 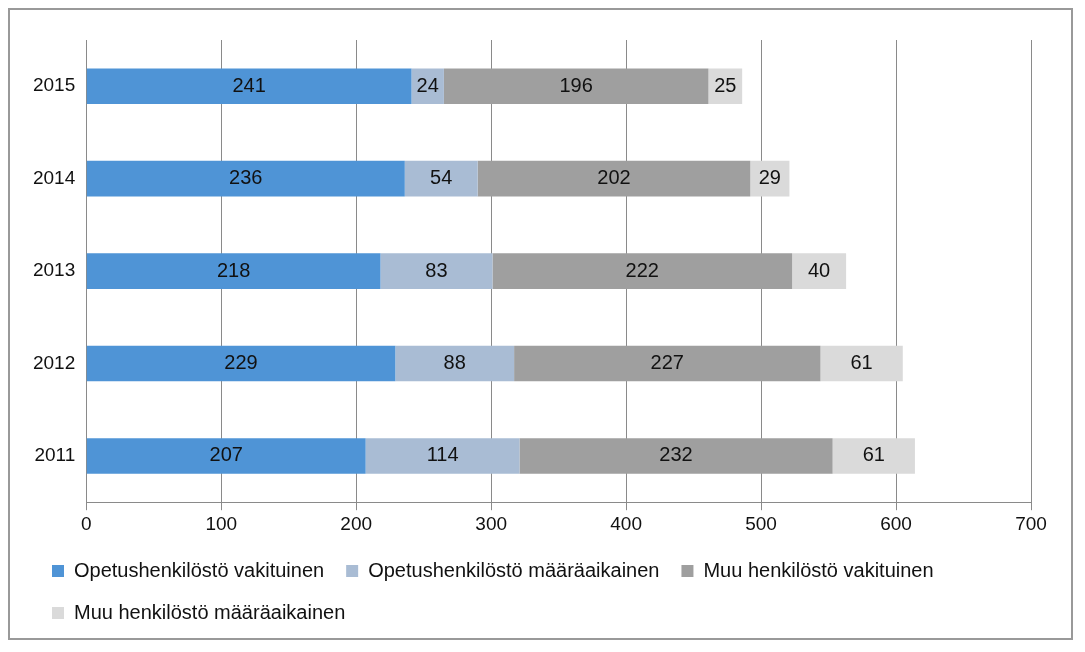 I want to click on data-label: 83, so click(x=436, y=269).